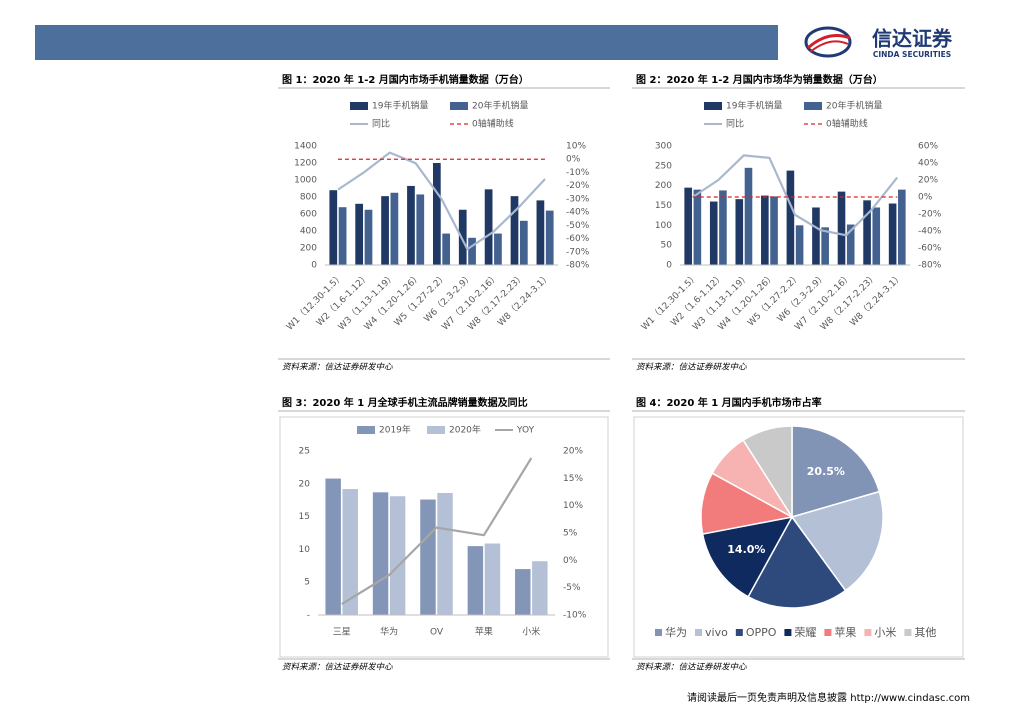 This screenshot has height=724, width=1024. Describe the element at coordinates (305, 147) in the screenshot. I see `y-tick-label: 1400` at that location.